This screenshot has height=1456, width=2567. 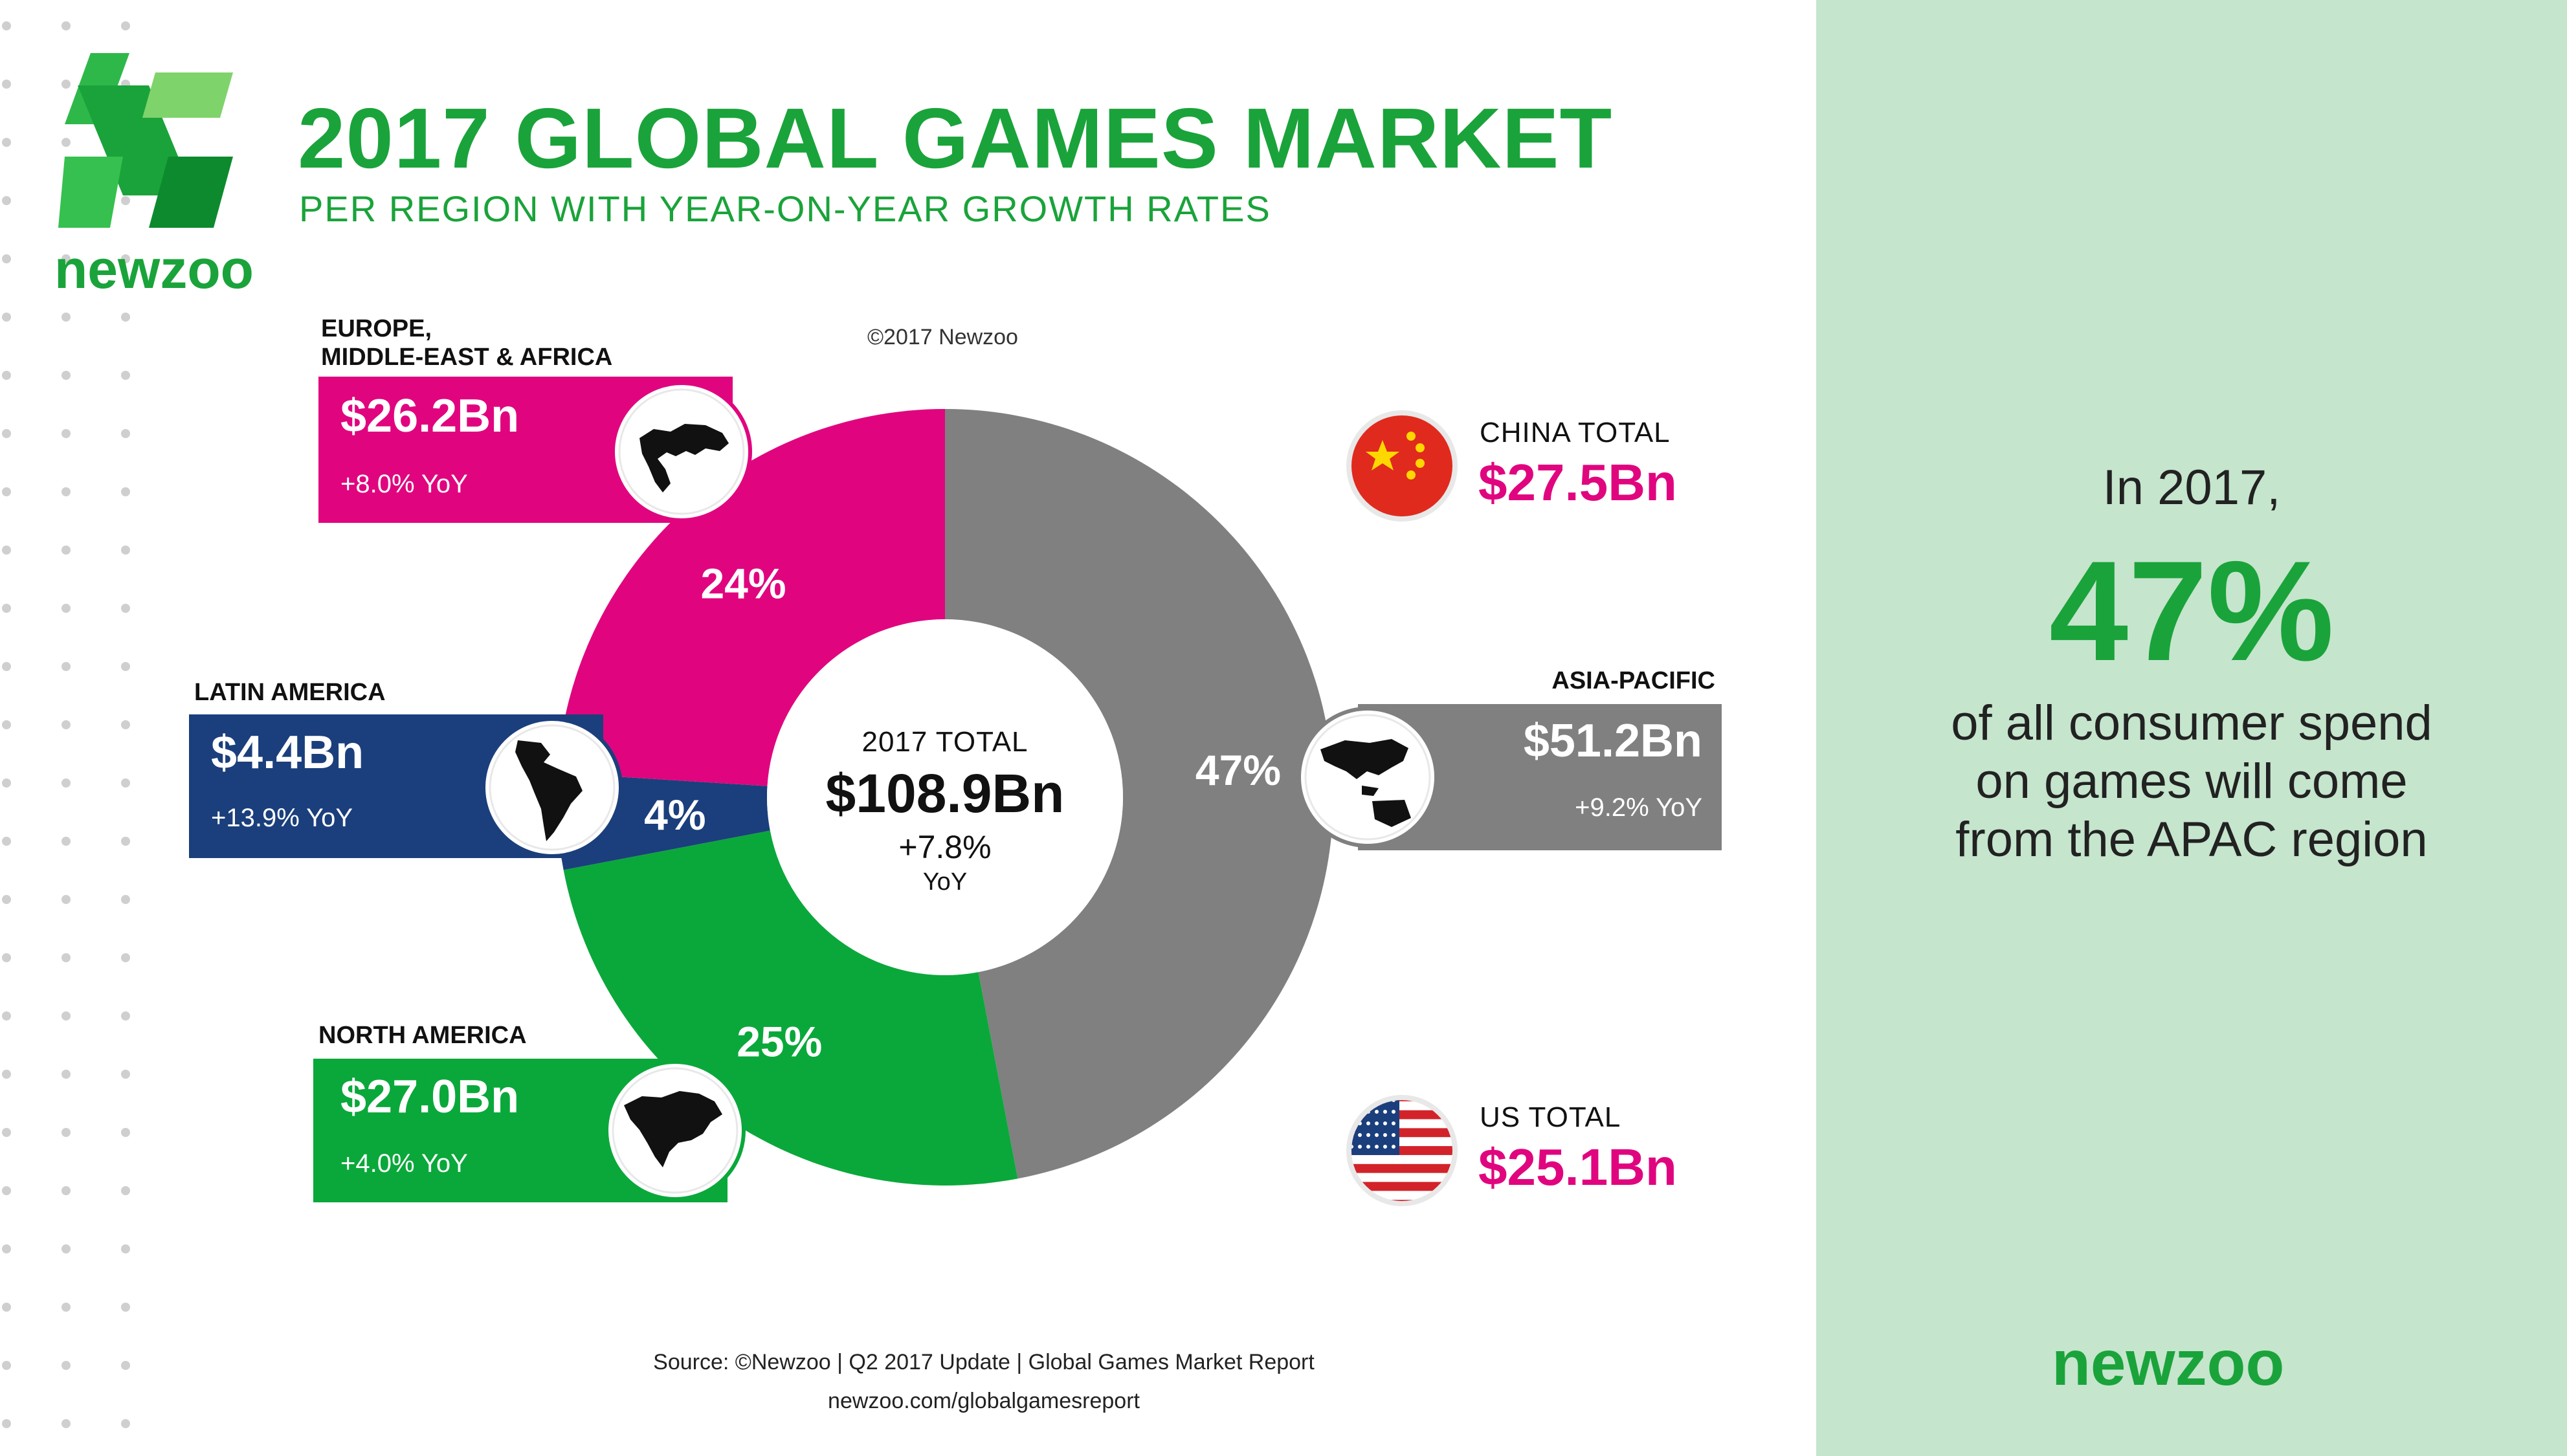 I want to click on china-total-label: CHINA TOTAL, so click(x=1575, y=432).